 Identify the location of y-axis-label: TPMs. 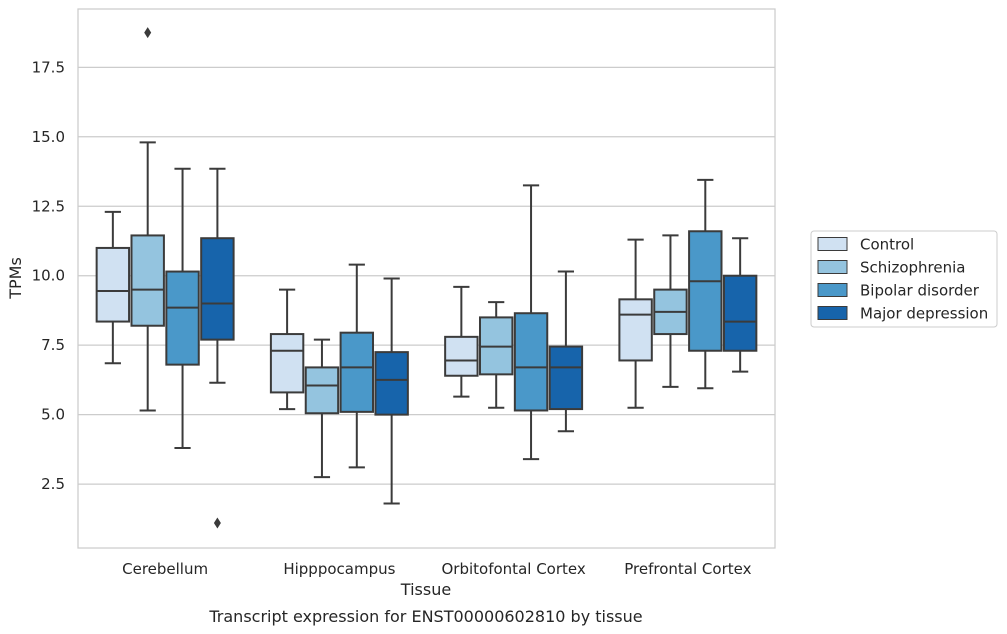
(15, 278).